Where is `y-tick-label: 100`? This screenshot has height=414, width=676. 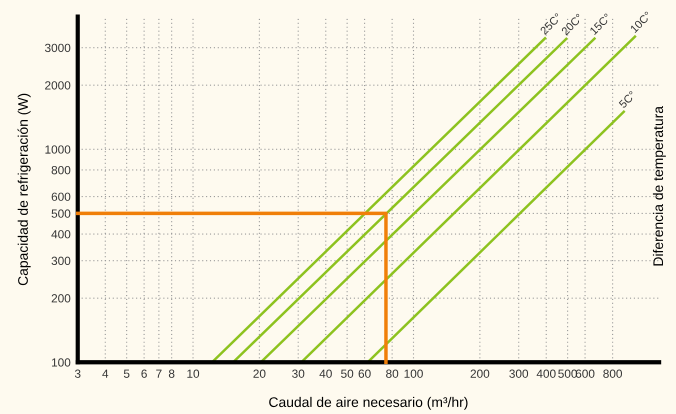 y-tick-label: 100 is located at coordinates (61, 362).